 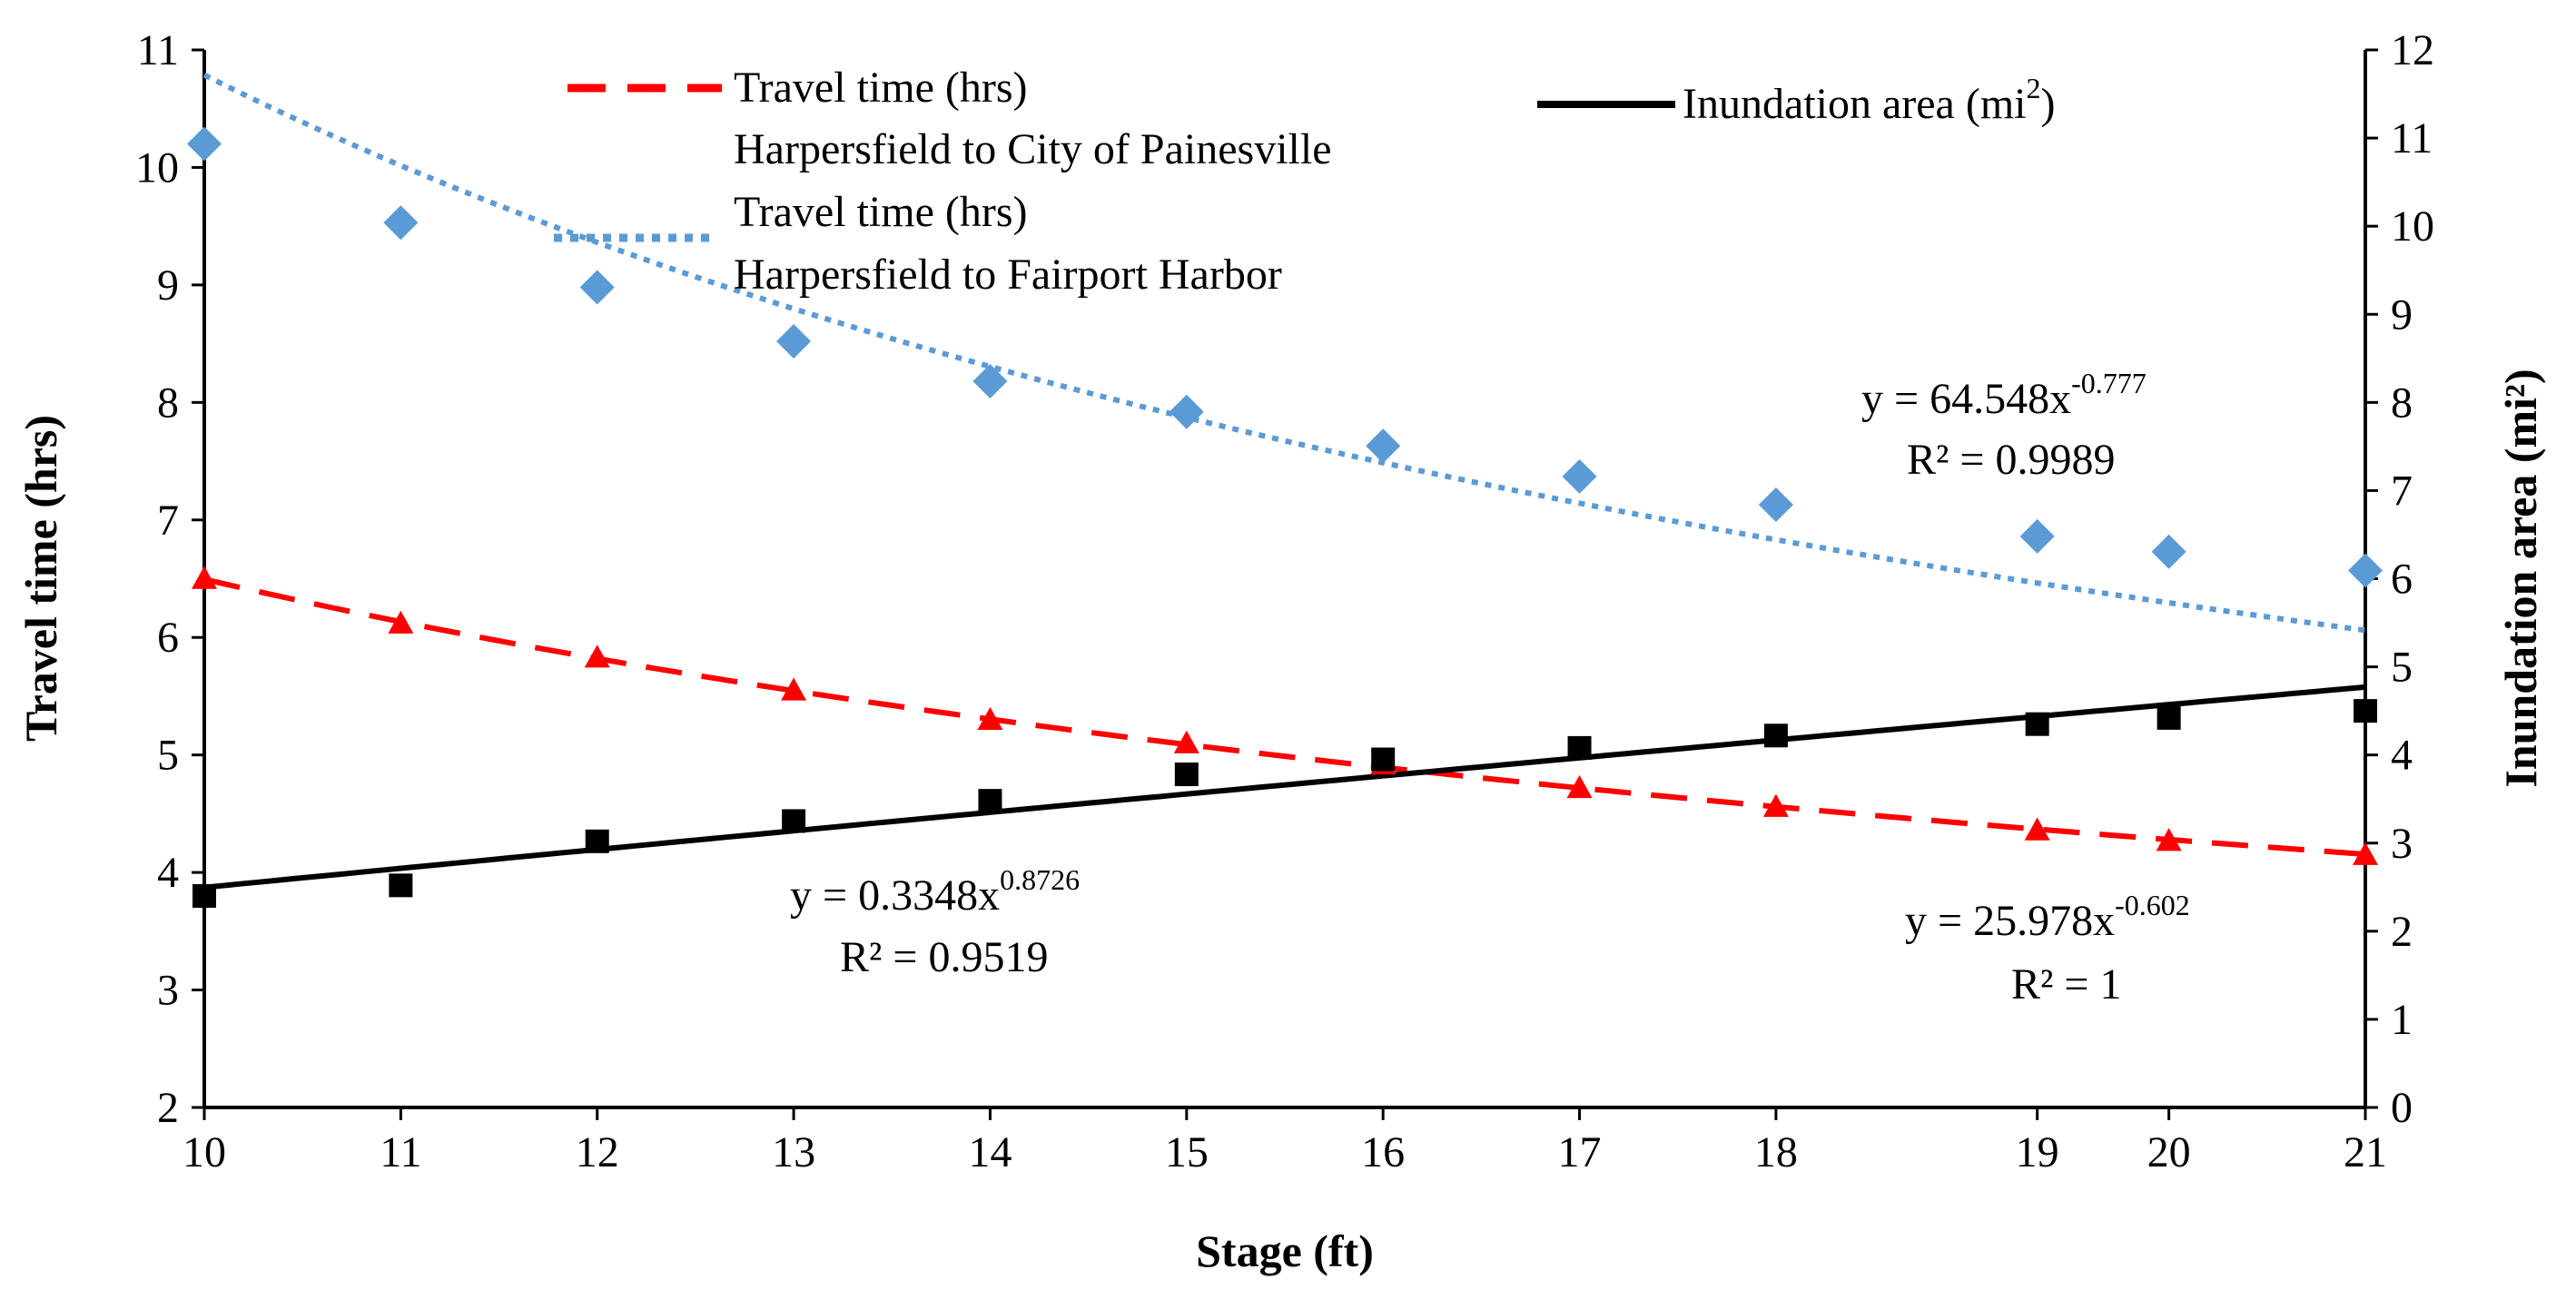 What do you see at coordinates (2011, 460) in the screenshot?
I see `equation-fairport-r2: R² = 0.9989` at bounding box center [2011, 460].